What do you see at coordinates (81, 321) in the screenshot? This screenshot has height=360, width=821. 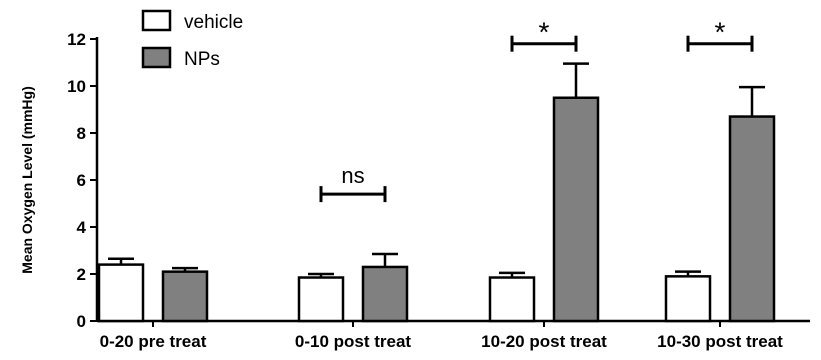 I see `y-tick-label: 0` at bounding box center [81, 321].